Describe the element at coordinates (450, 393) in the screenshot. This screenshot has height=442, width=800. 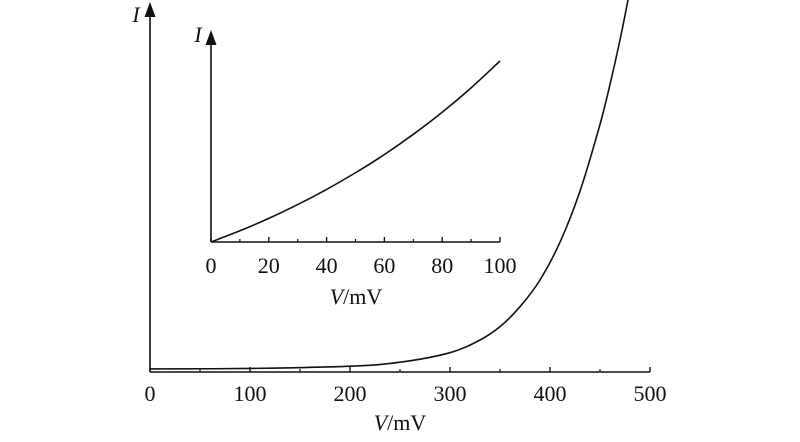
I see `main-x-tick-label: 300` at that location.